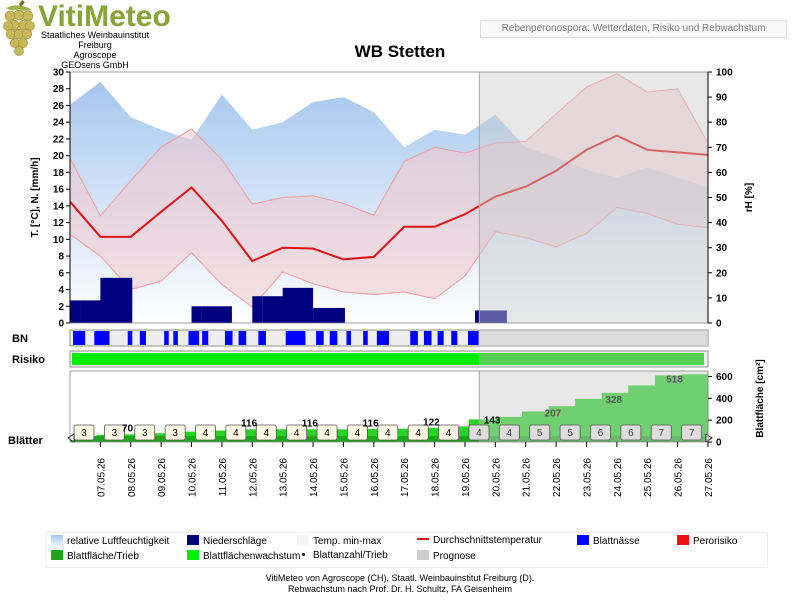 The image size is (800, 600). Describe the element at coordinates (61, 257) in the screenshot. I see `left-tick-label: 8` at that location.